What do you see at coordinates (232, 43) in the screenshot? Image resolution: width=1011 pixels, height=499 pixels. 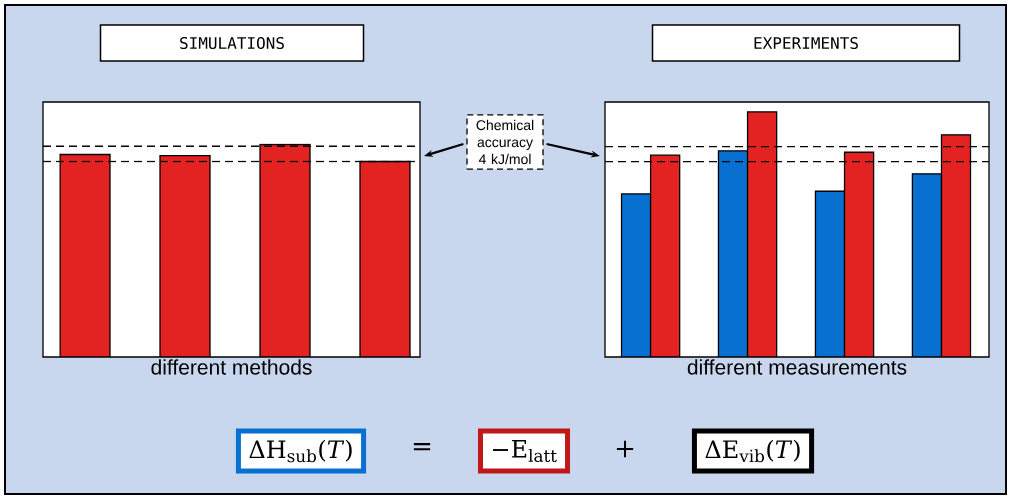 I see `chart-title: SIMULATIONS` at bounding box center [232, 43].